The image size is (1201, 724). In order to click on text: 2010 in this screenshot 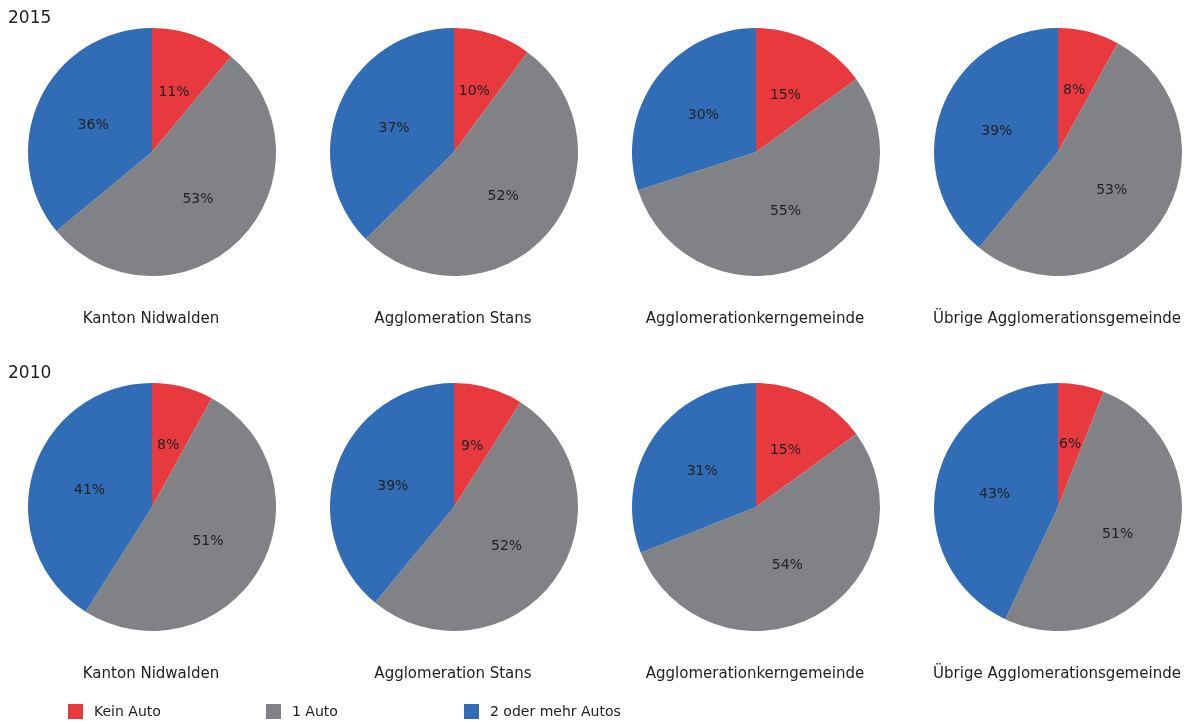, I will do `click(30, 371)`.